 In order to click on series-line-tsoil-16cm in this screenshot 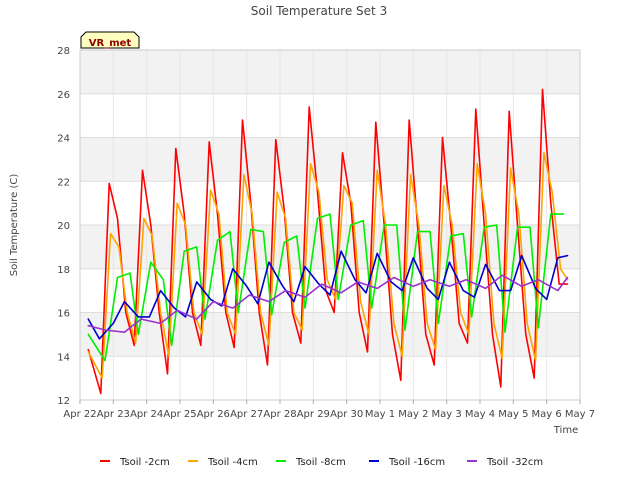, I will do `click(328, 295)`.